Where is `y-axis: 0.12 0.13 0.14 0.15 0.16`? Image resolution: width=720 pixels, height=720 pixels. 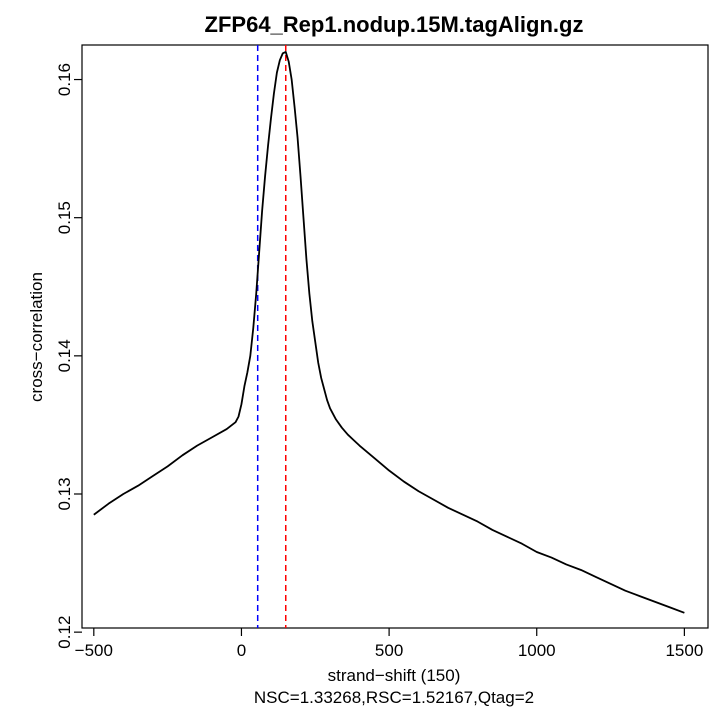
y-axis: 0.12 0.13 0.14 0.15 0.16 is located at coordinates (68, 356).